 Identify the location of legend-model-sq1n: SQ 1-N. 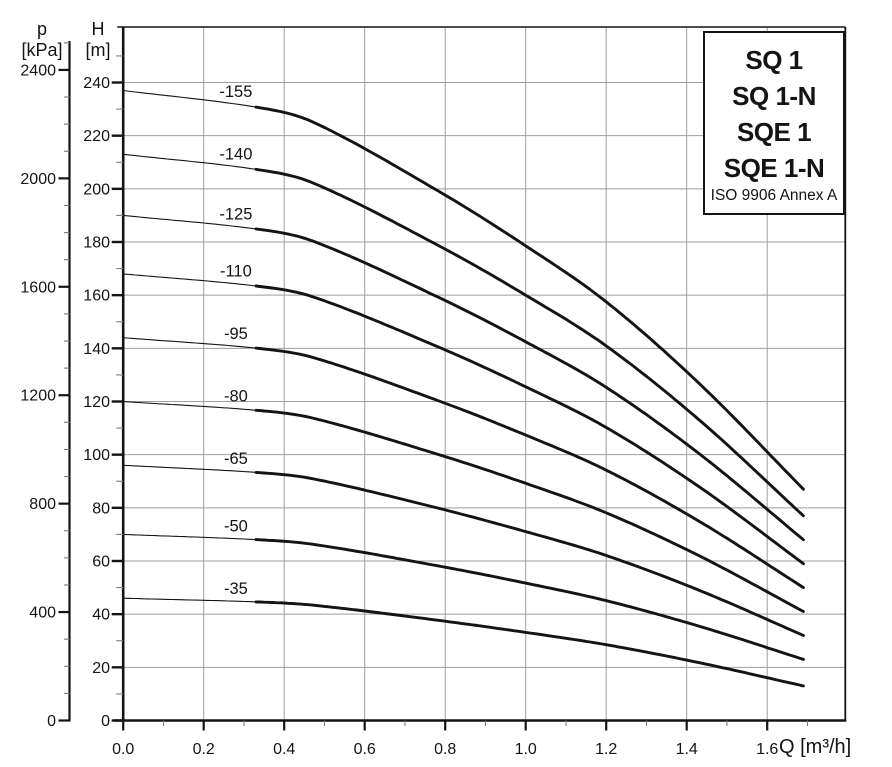
(774, 96).